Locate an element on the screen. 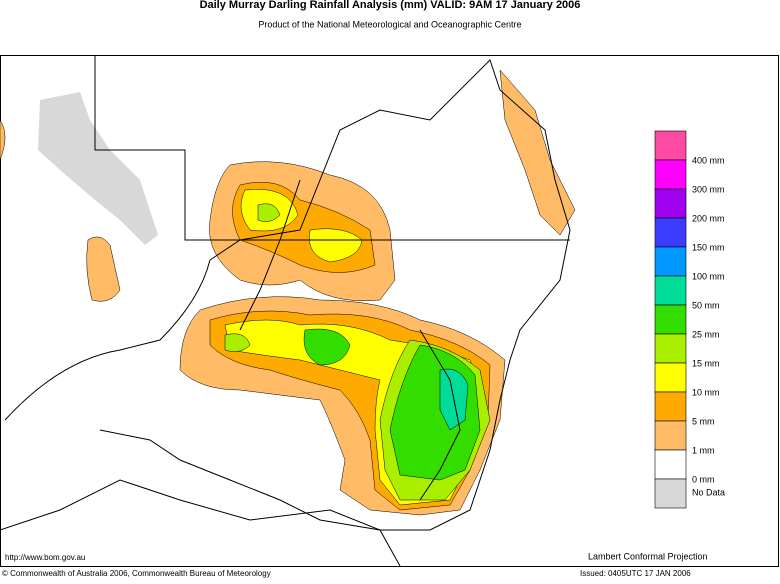  legend-label: 10 mm is located at coordinates (706, 392).